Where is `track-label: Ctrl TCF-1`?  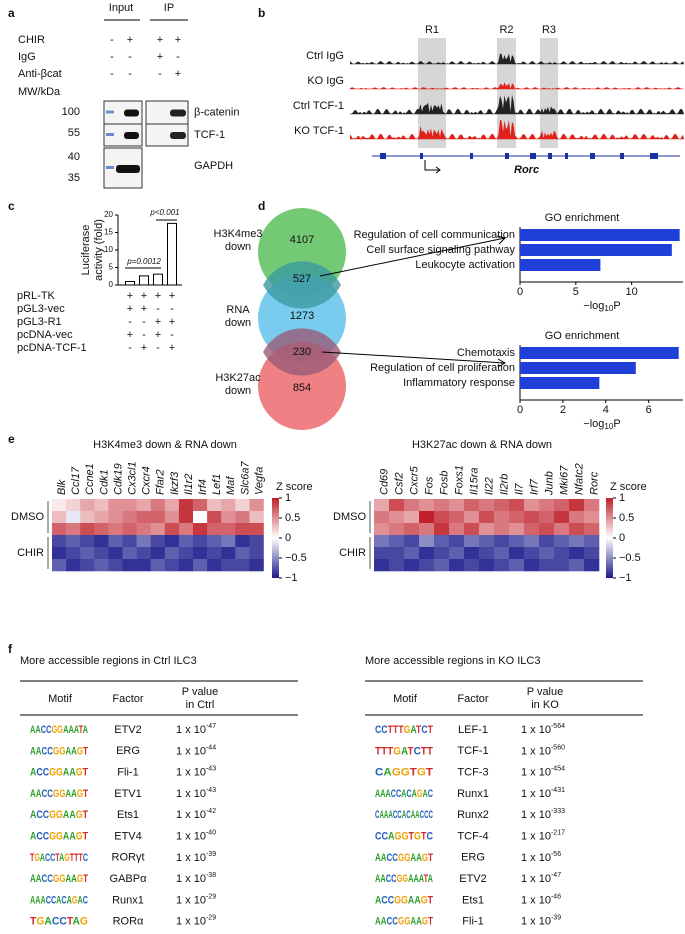 track-label: Ctrl TCF-1 is located at coordinates (318, 106).